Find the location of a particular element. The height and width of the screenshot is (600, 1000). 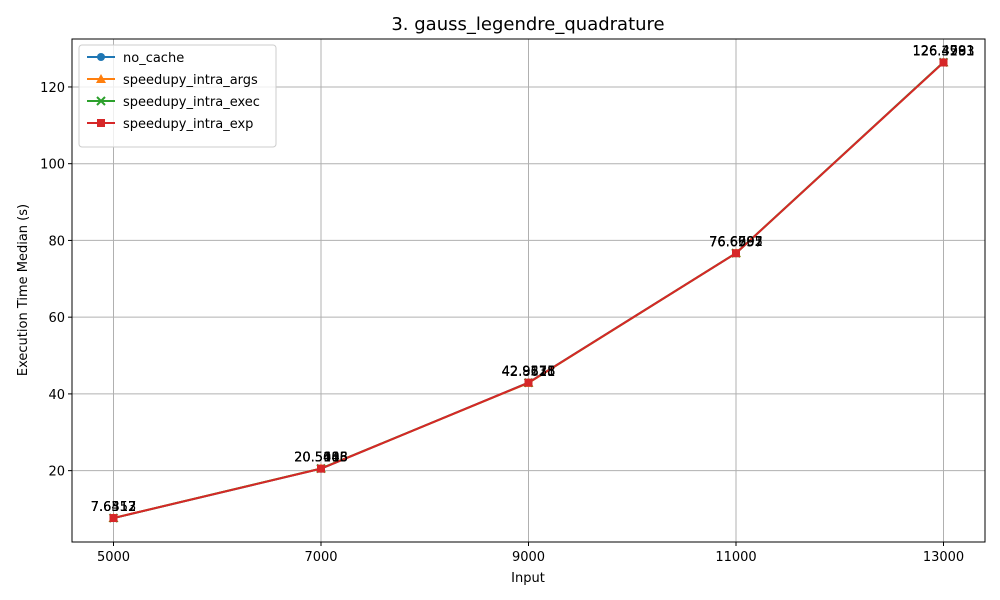

data-label: 42.8611 is located at coordinates (529, 372).